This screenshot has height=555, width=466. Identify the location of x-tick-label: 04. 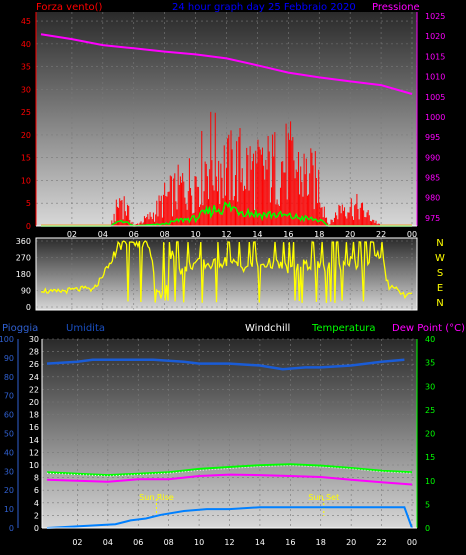
(108, 542).